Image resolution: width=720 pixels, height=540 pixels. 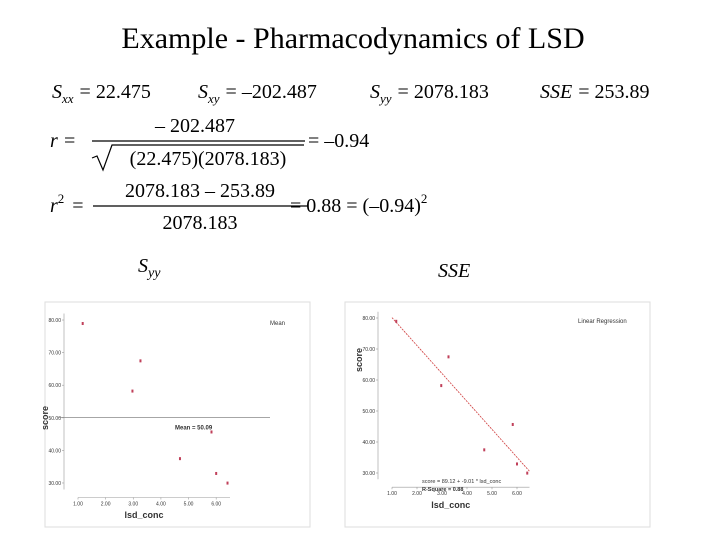 What do you see at coordinates (443, 92) in the screenshot?
I see `rhs: = 2078.183` at bounding box center [443, 92].